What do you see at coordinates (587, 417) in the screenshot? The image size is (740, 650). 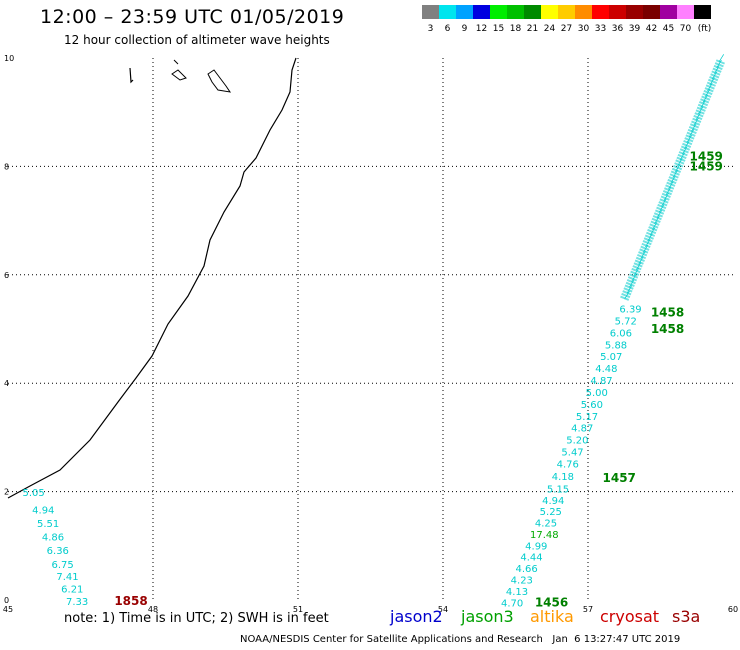 I see `wave-height-label: 5.17` at bounding box center [587, 417].